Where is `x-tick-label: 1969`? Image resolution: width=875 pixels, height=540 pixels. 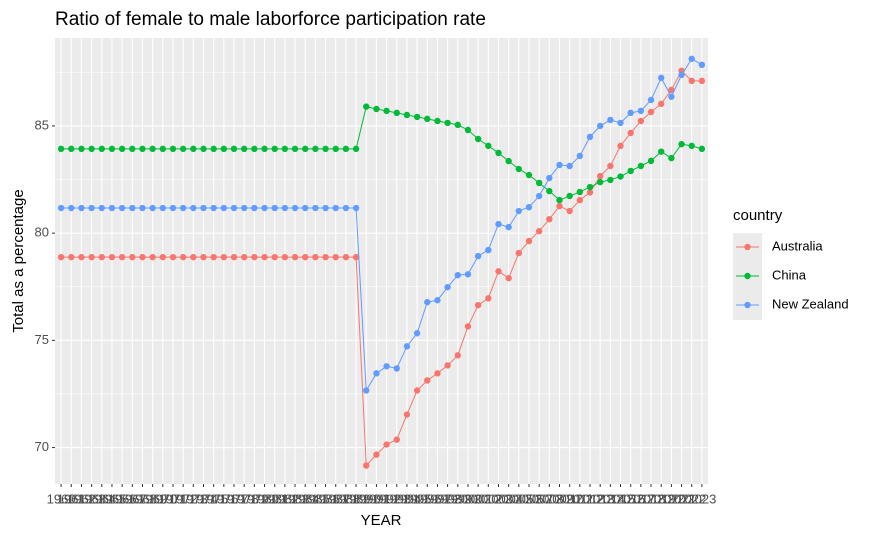
x-tick-label: 1969 is located at coordinates (152, 498).